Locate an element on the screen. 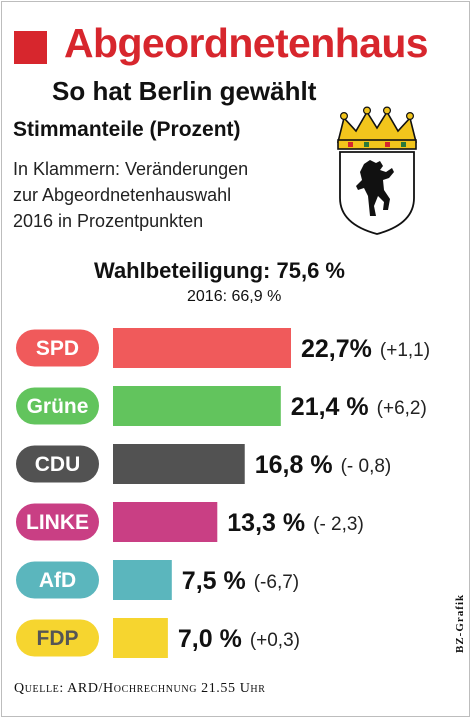  party-pill-linke is located at coordinates (57, 522).